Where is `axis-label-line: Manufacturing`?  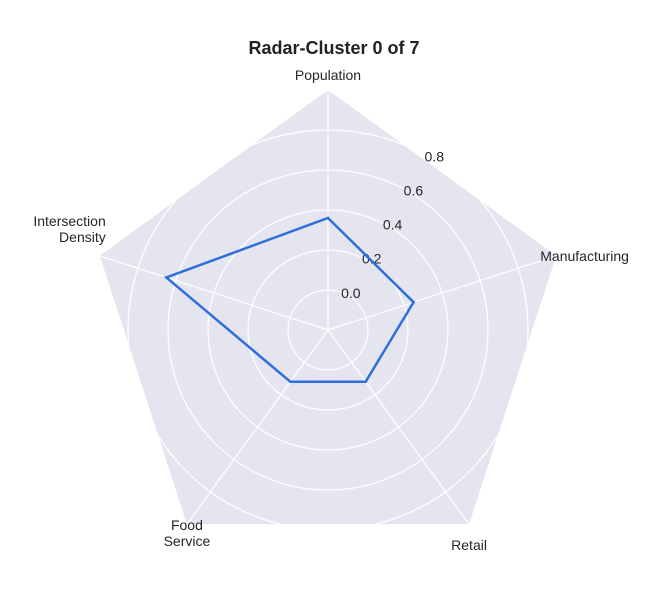
axis-label-line: Manufacturing is located at coordinates (584, 256).